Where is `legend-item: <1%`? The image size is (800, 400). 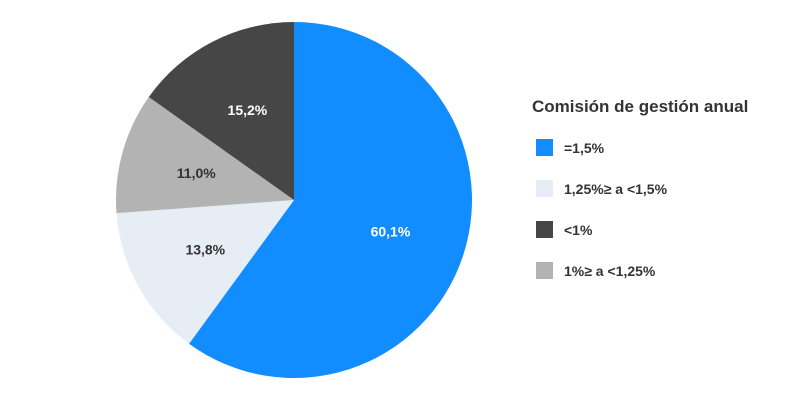 legend-item: <1% is located at coordinates (564, 229).